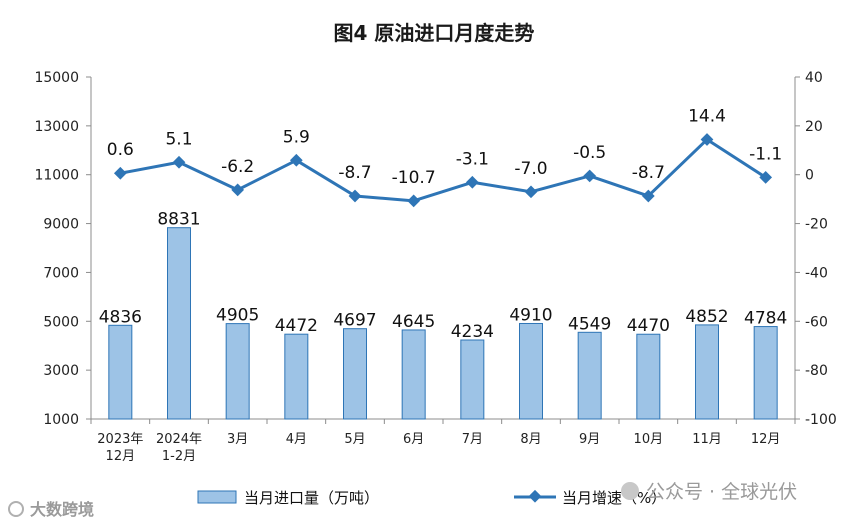  I want to click on left-watermark-text: 大数跨境, so click(62, 509).